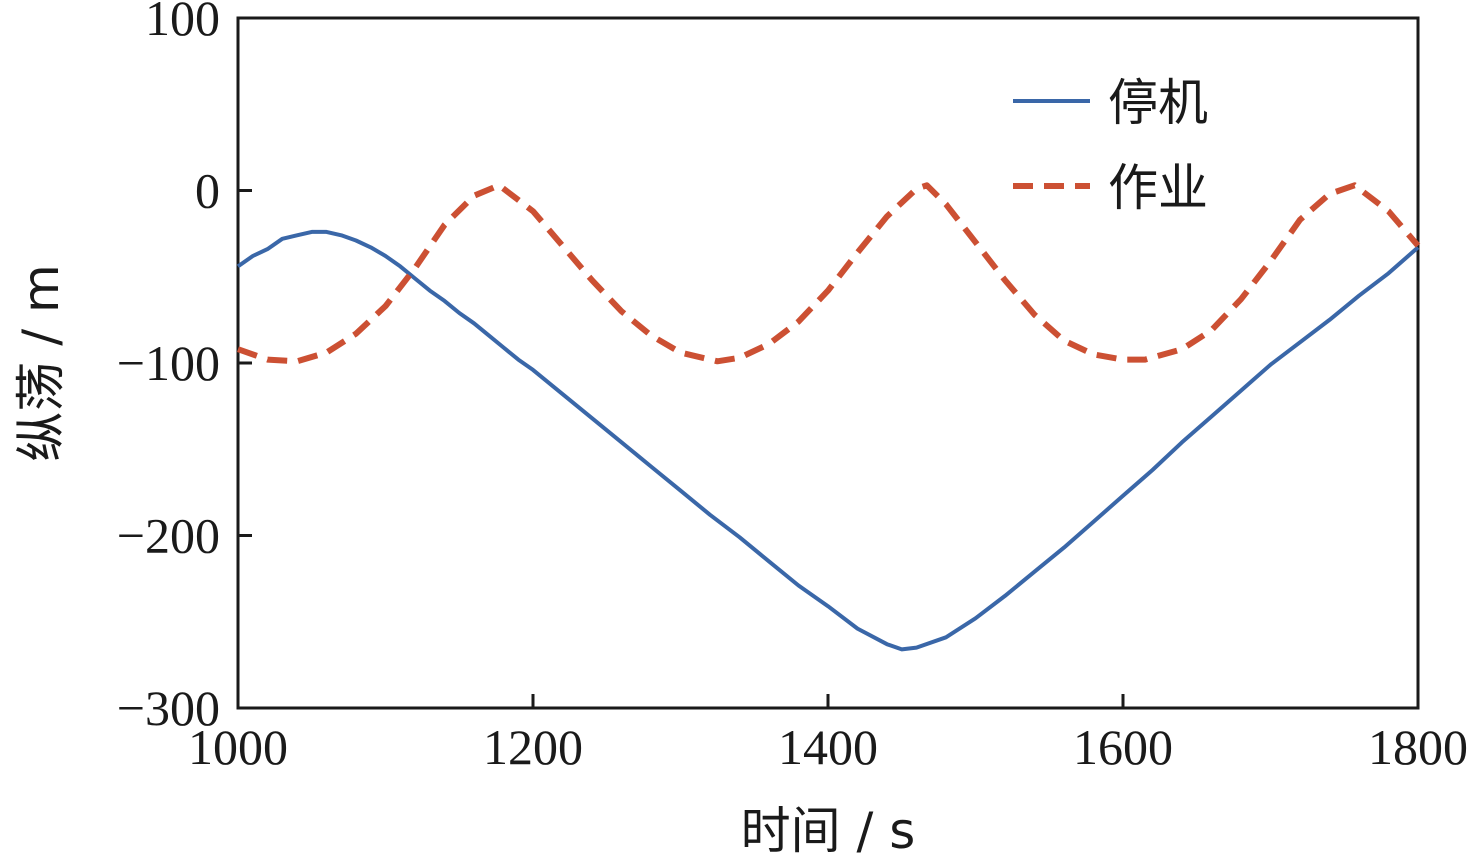 This screenshot has height=857, width=1474. I want to click on x-tick-label: 1800, so click(1418, 747).